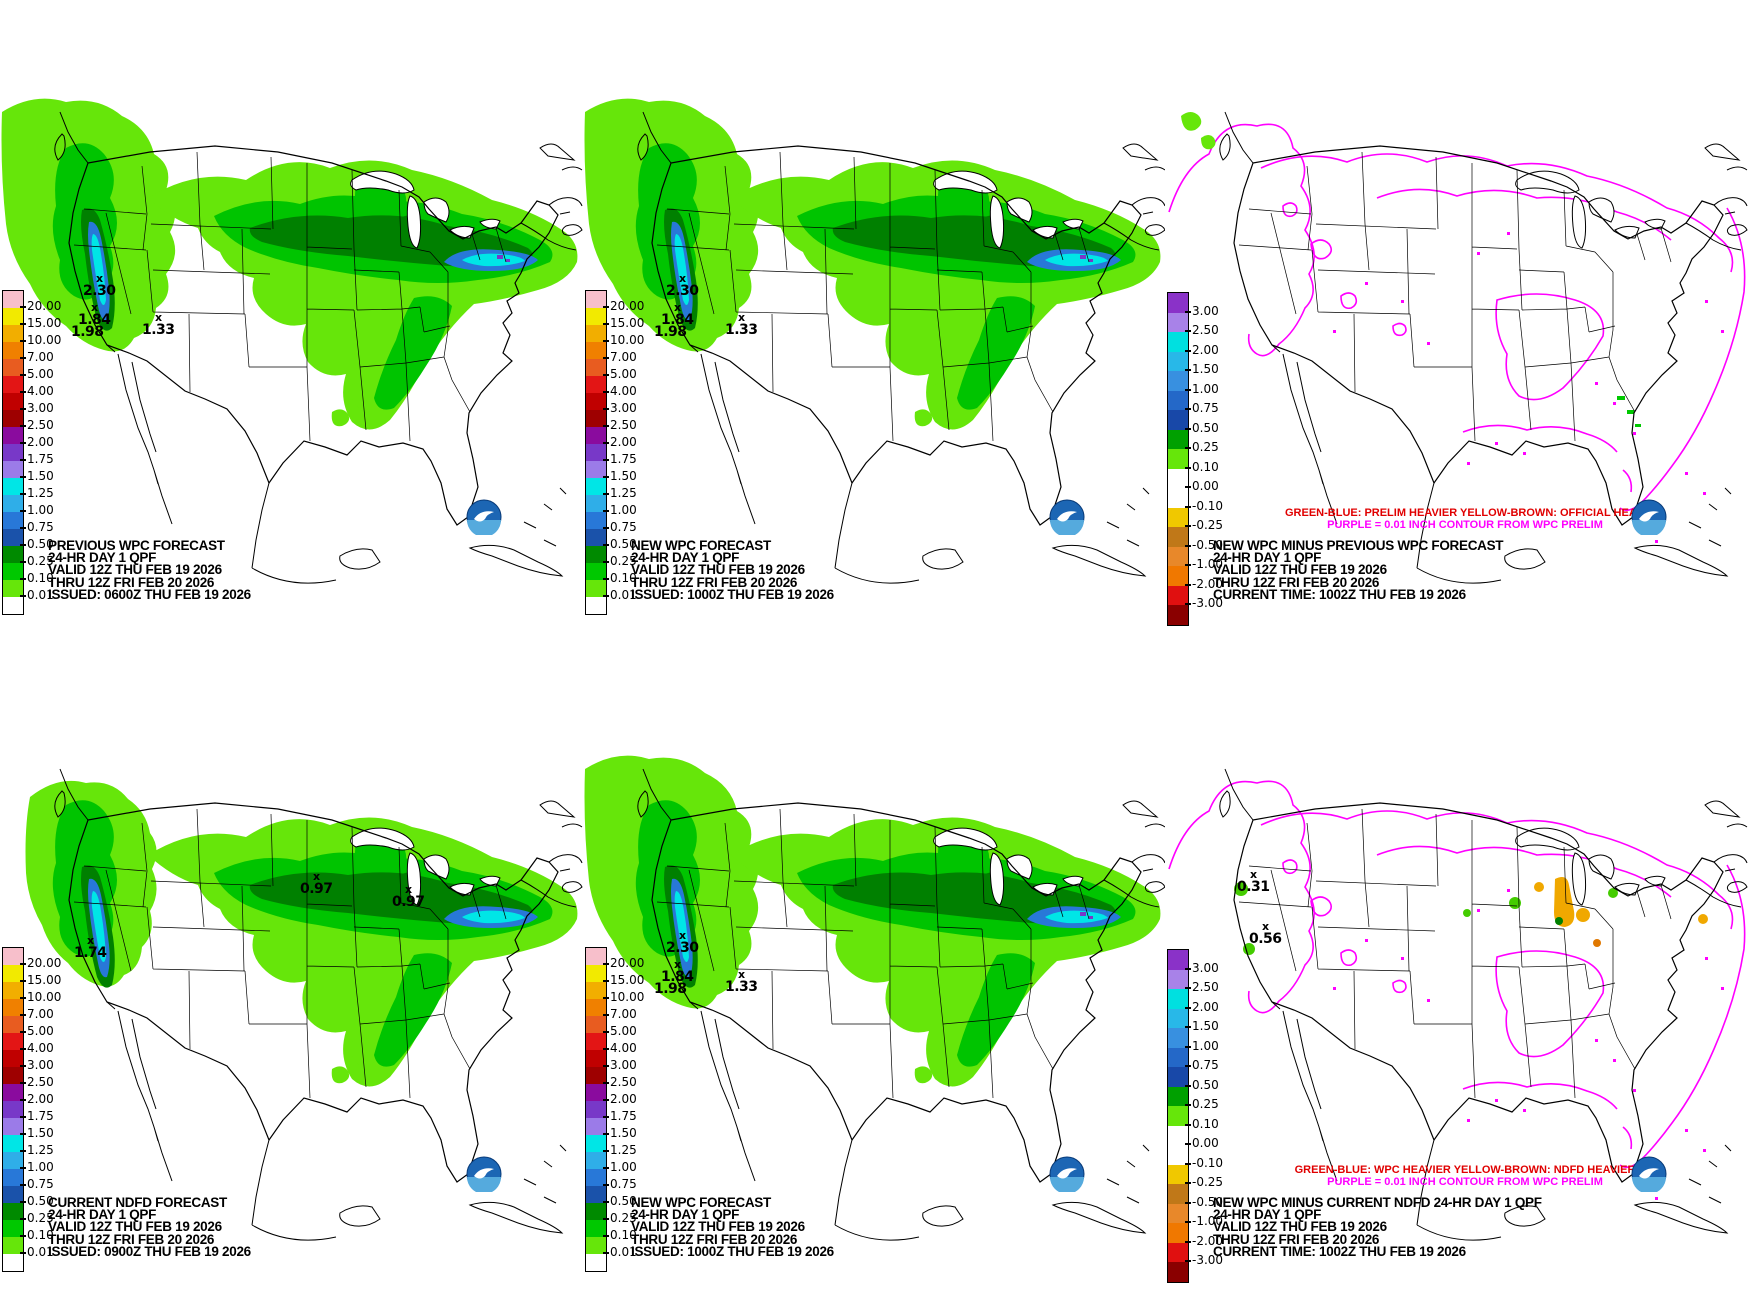  What do you see at coordinates (627, 306) in the screenshot?
I see `colorbar-label: 20.00` at bounding box center [627, 306].